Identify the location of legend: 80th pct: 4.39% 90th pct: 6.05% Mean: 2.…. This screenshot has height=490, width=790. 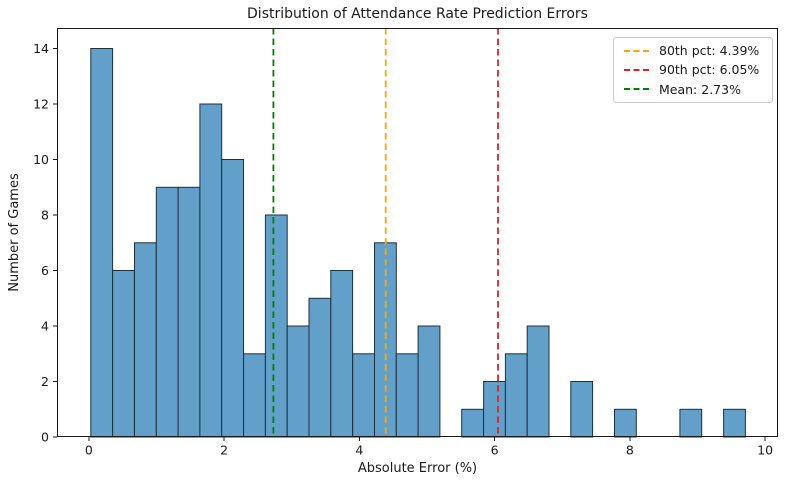
(693, 70).